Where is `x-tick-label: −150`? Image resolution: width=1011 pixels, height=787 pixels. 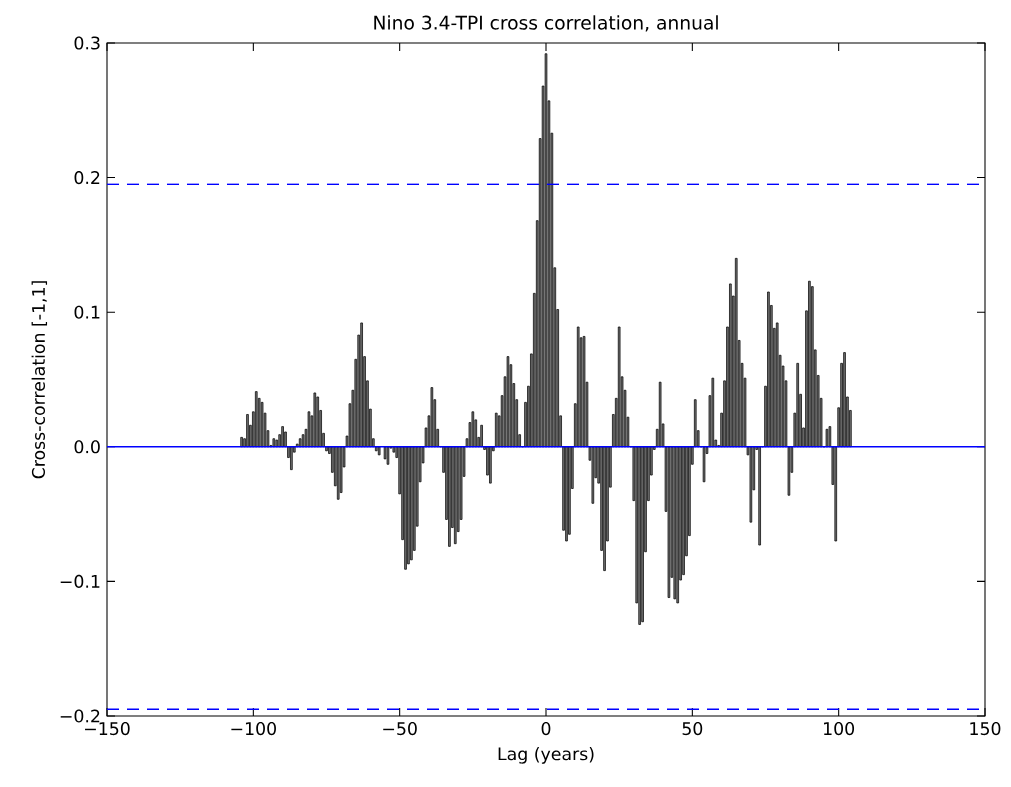
x-tick-label: −150 is located at coordinates (107, 729).